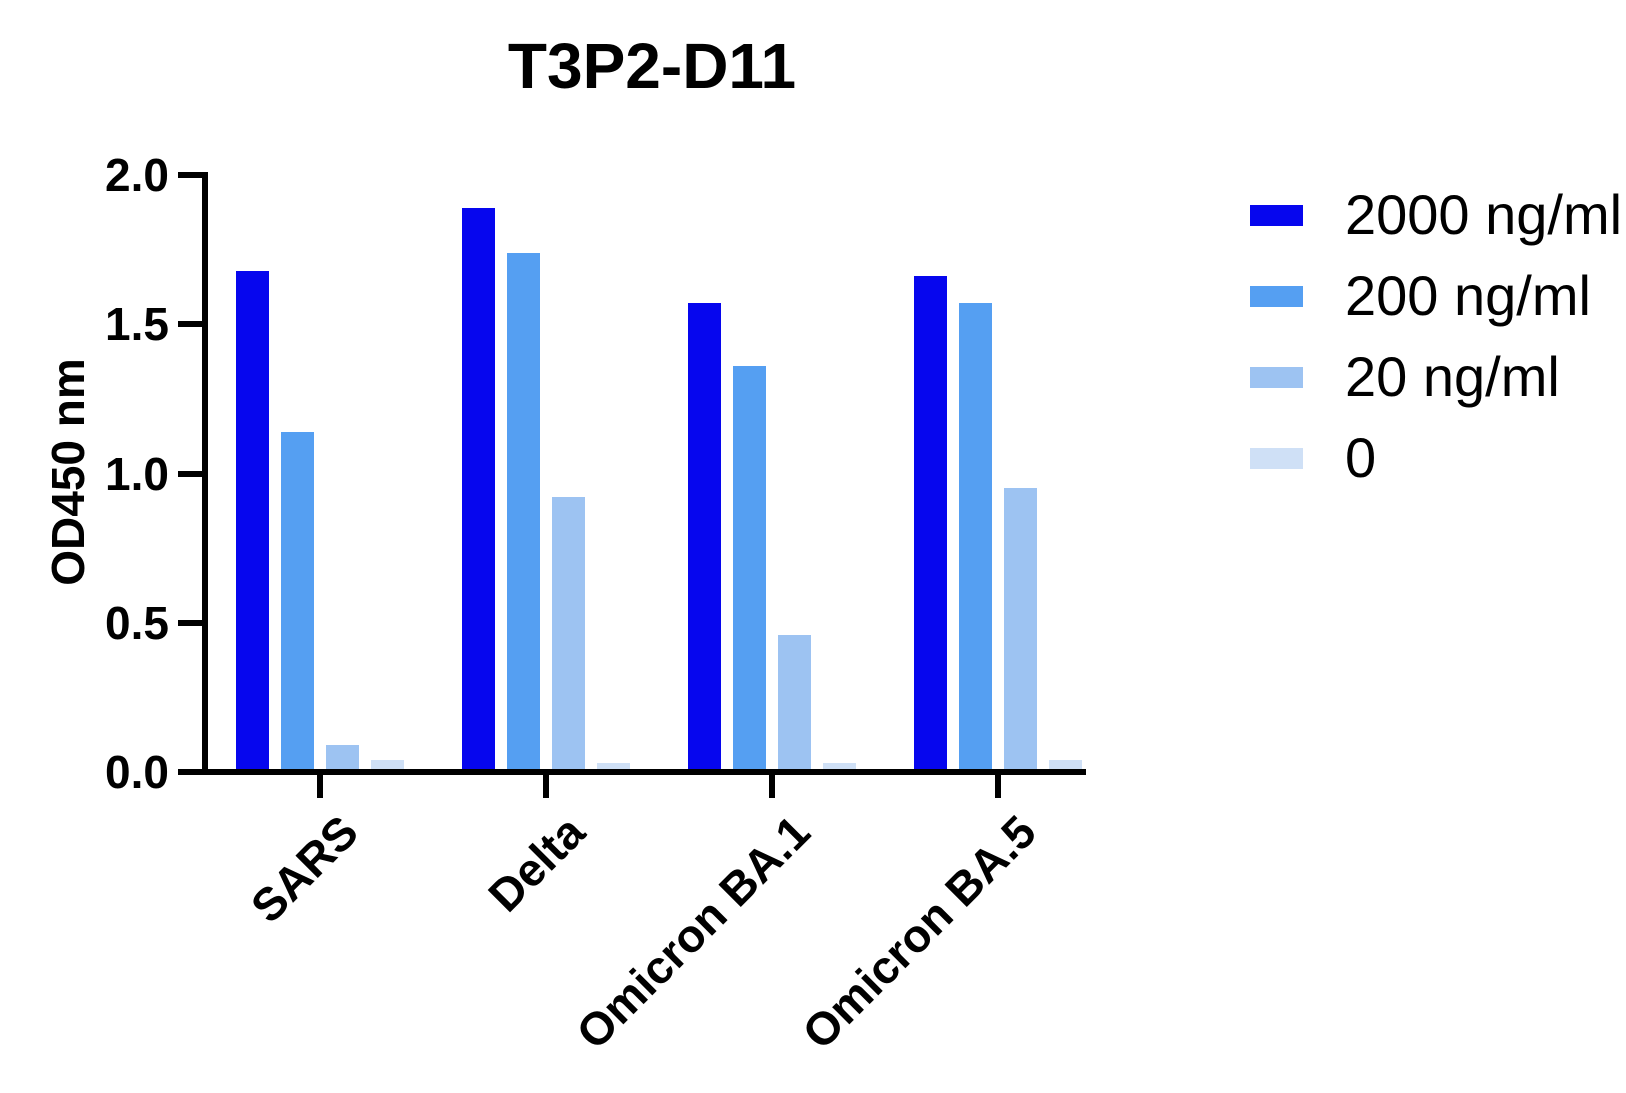 The image size is (1626, 1093). Describe the element at coordinates (137, 473) in the screenshot. I see `y-tick-label: 1.0` at that location.